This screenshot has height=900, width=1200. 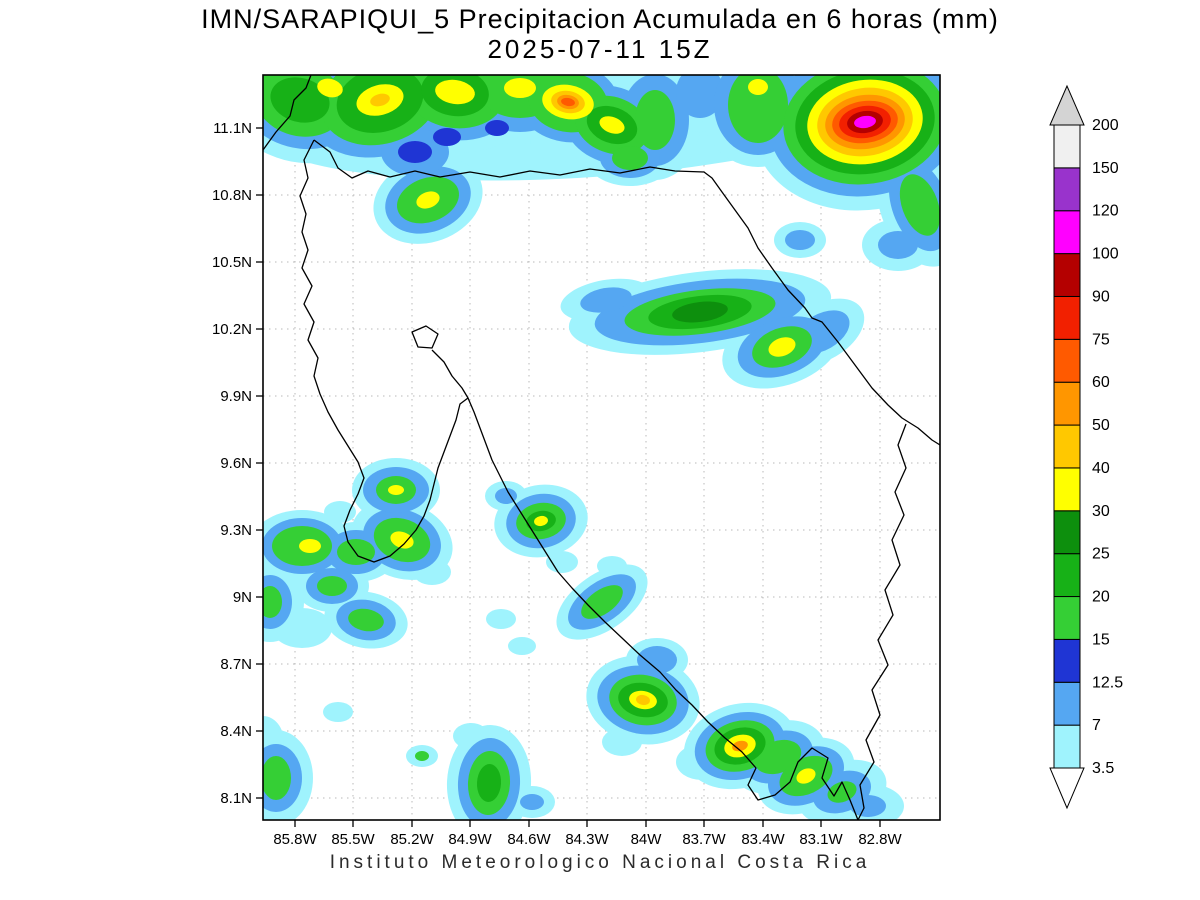 What do you see at coordinates (295, 839) in the screenshot?
I see `x-tick-label: 85.8W` at bounding box center [295, 839].